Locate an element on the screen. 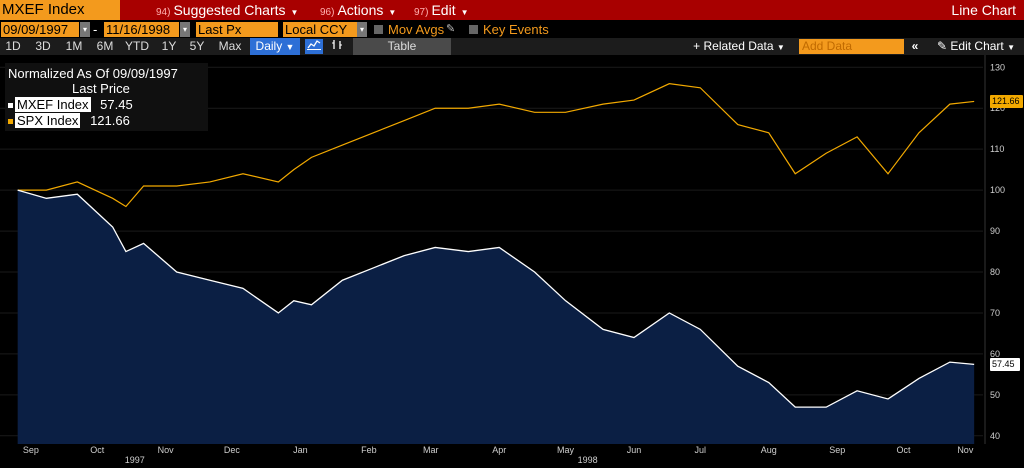 The height and width of the screenshot is (468, 1024). y-tick-label: 120 is located at coordinates (997, 108).